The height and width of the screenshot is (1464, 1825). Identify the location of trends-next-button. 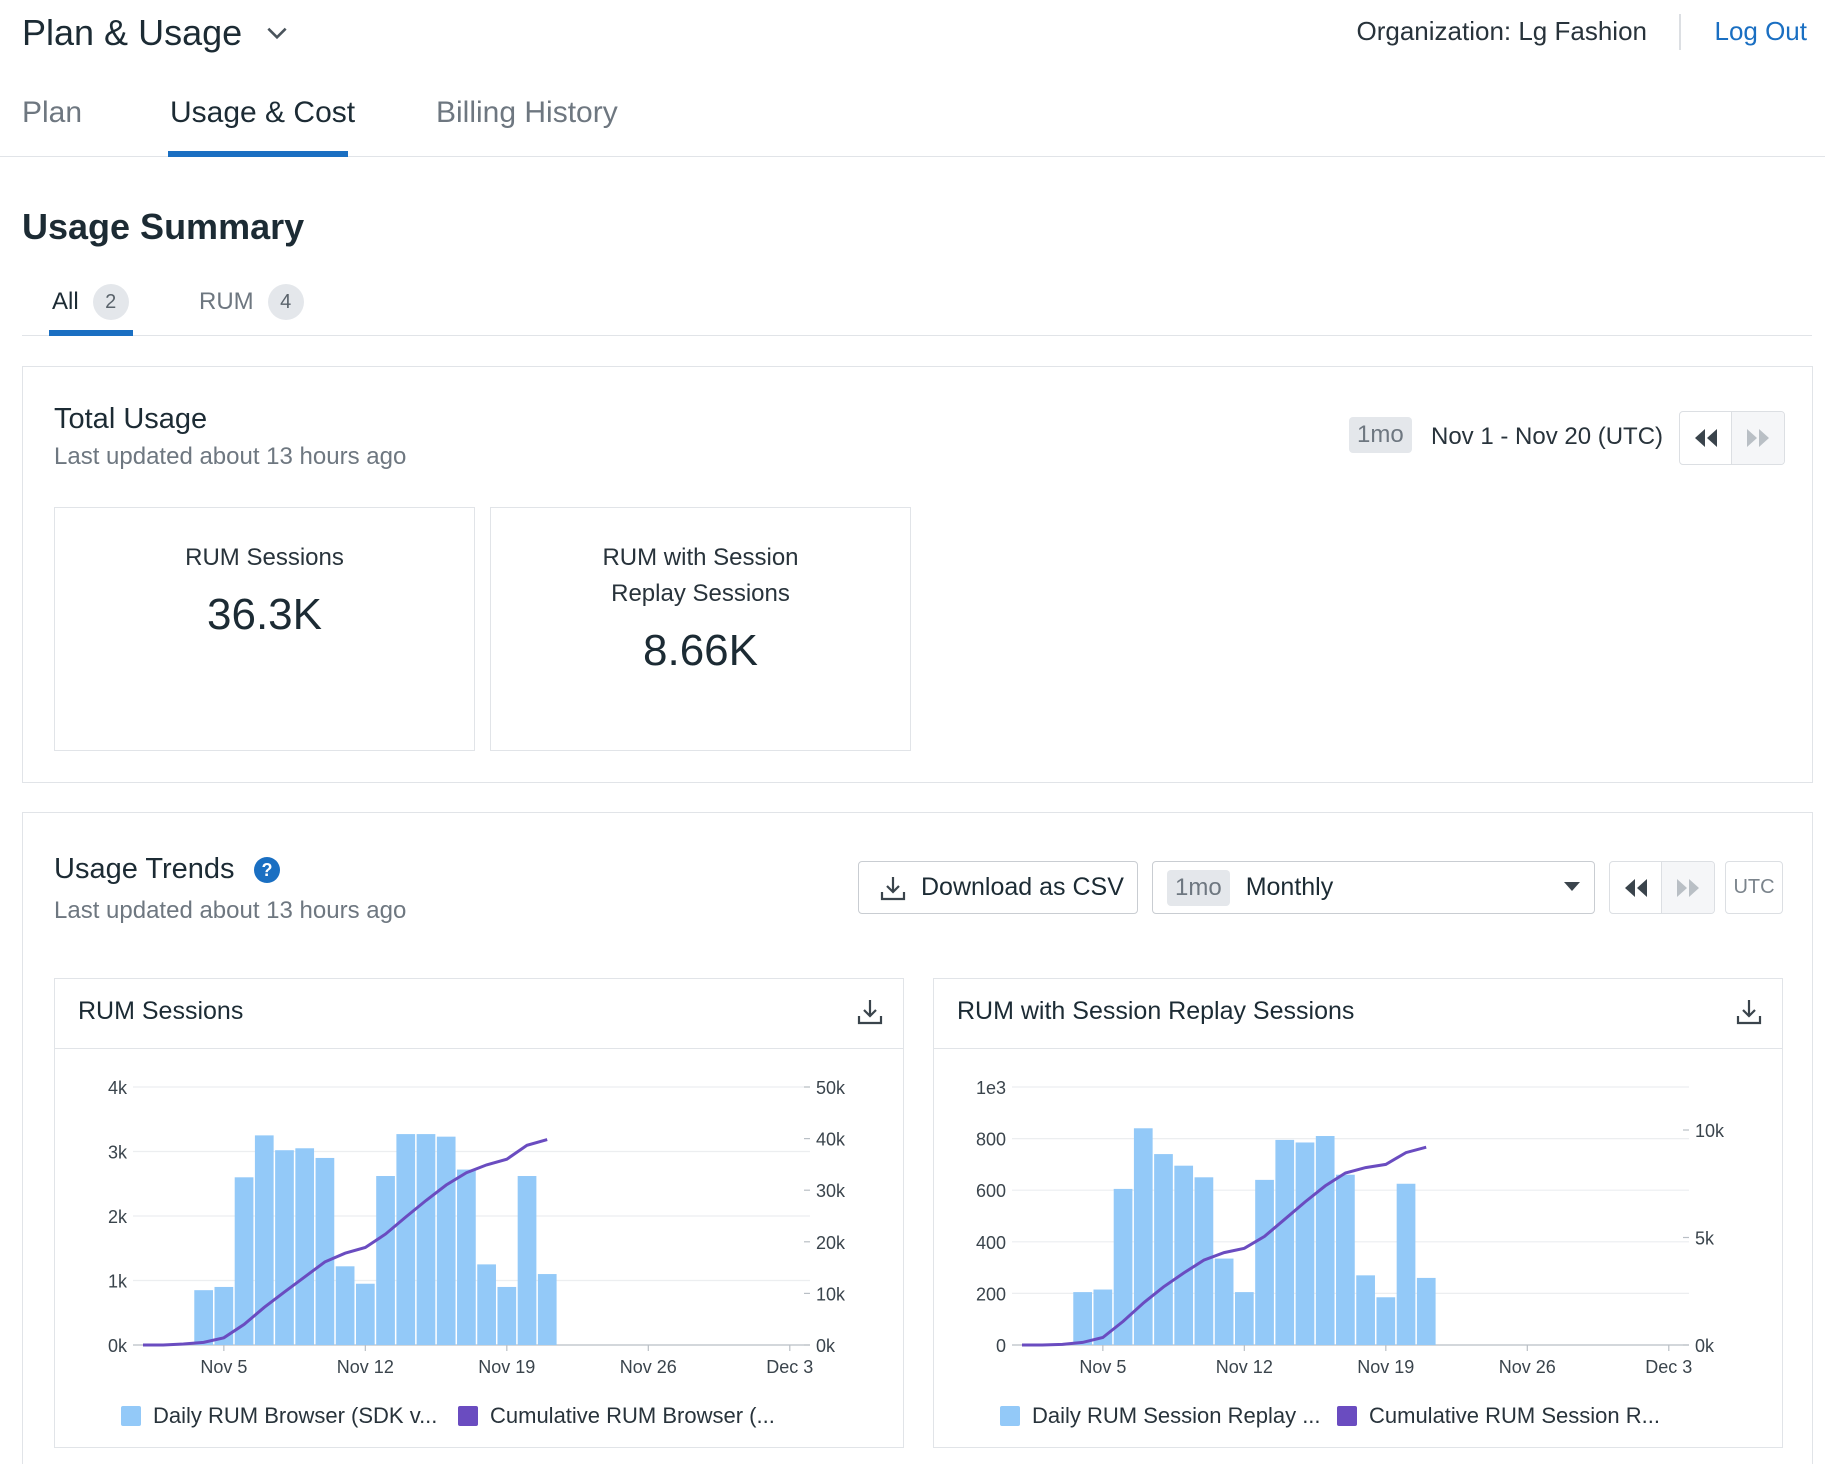
(1688, 887).